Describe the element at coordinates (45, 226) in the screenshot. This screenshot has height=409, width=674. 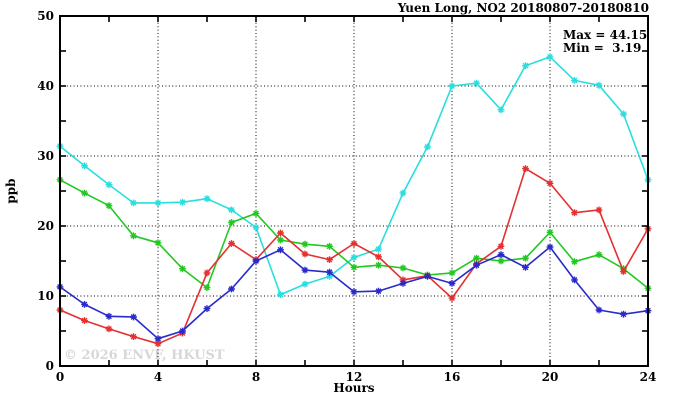
I see `y-tick-label: 20` at that location.